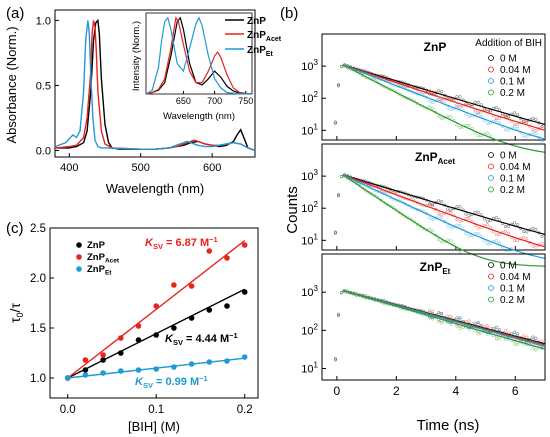  Describe the element at coordinates (448, 425) in the screenshot. I see `panel-b-xlabel: Time (ns)` at that location.